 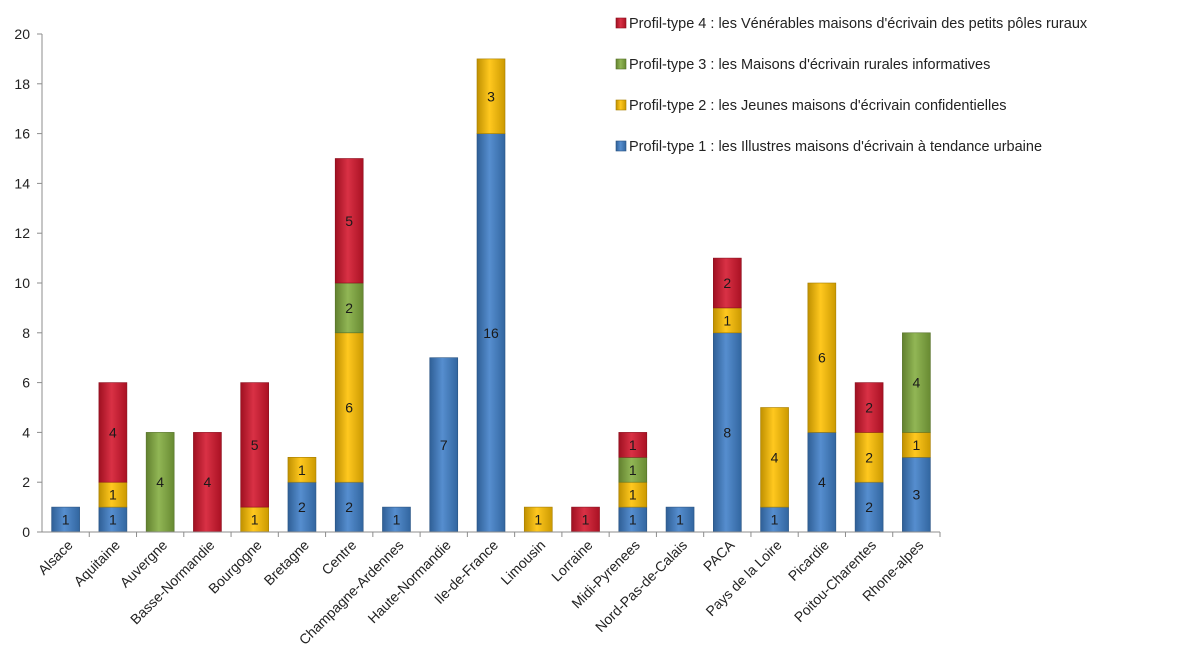 I want to click on data-label-haute-normandie-profil-1: 7, so click(x=444, y=445).